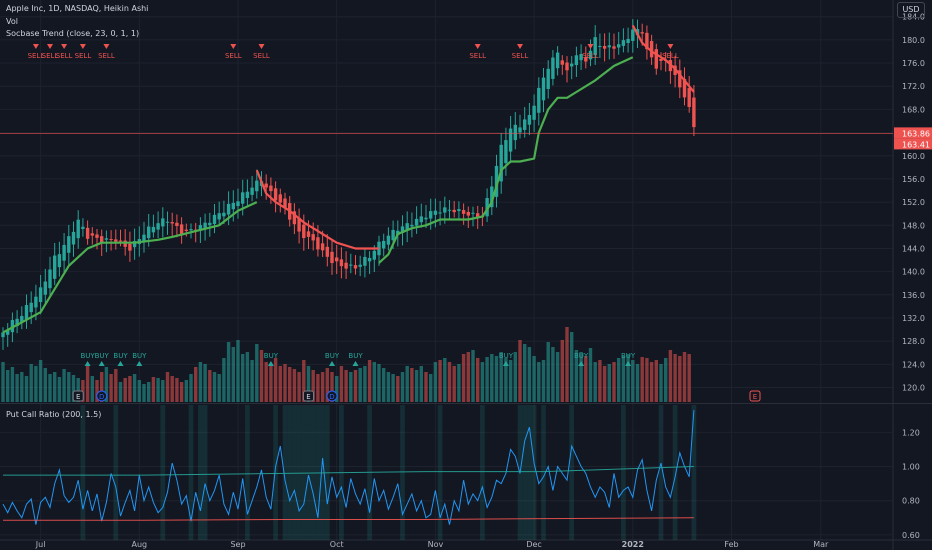  I want to click on symbol-legend: Apple Inc, 1D, NASDAQ, Heikin Ashi, so click(77, 8).